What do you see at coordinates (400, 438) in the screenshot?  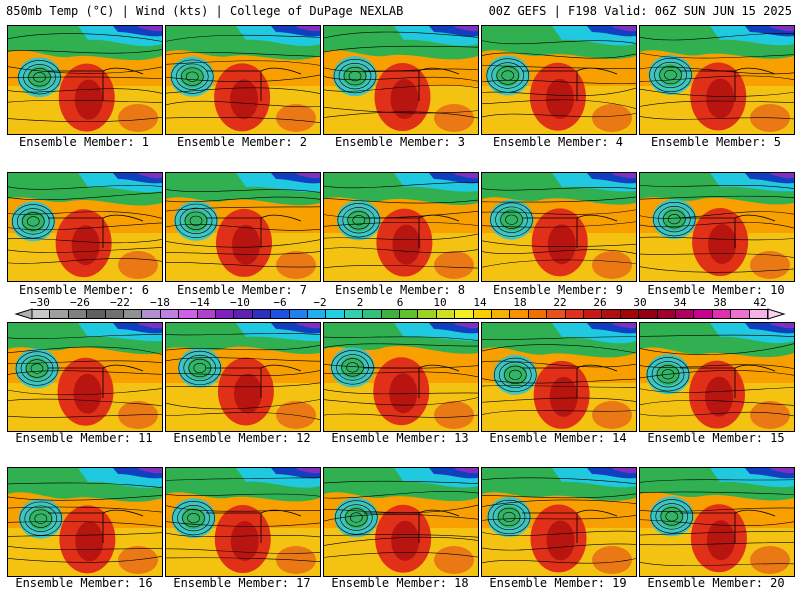 I see `ensemble-member-label: Ensemble Member: 13` at bounding box center [400, 438].